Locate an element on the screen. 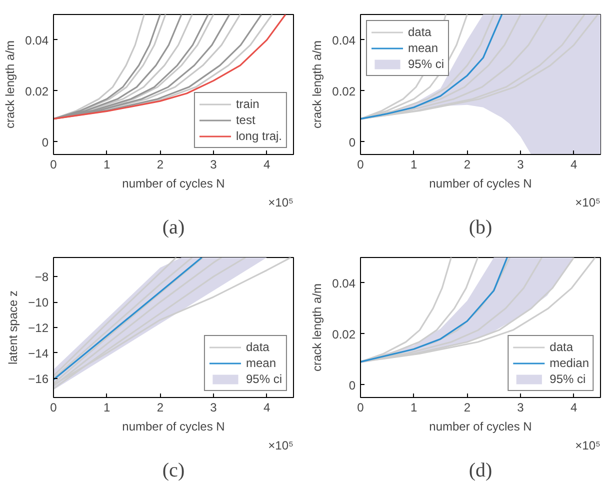 The image size is (614, 487). legend-label: train is located at coordinates (248, 104).